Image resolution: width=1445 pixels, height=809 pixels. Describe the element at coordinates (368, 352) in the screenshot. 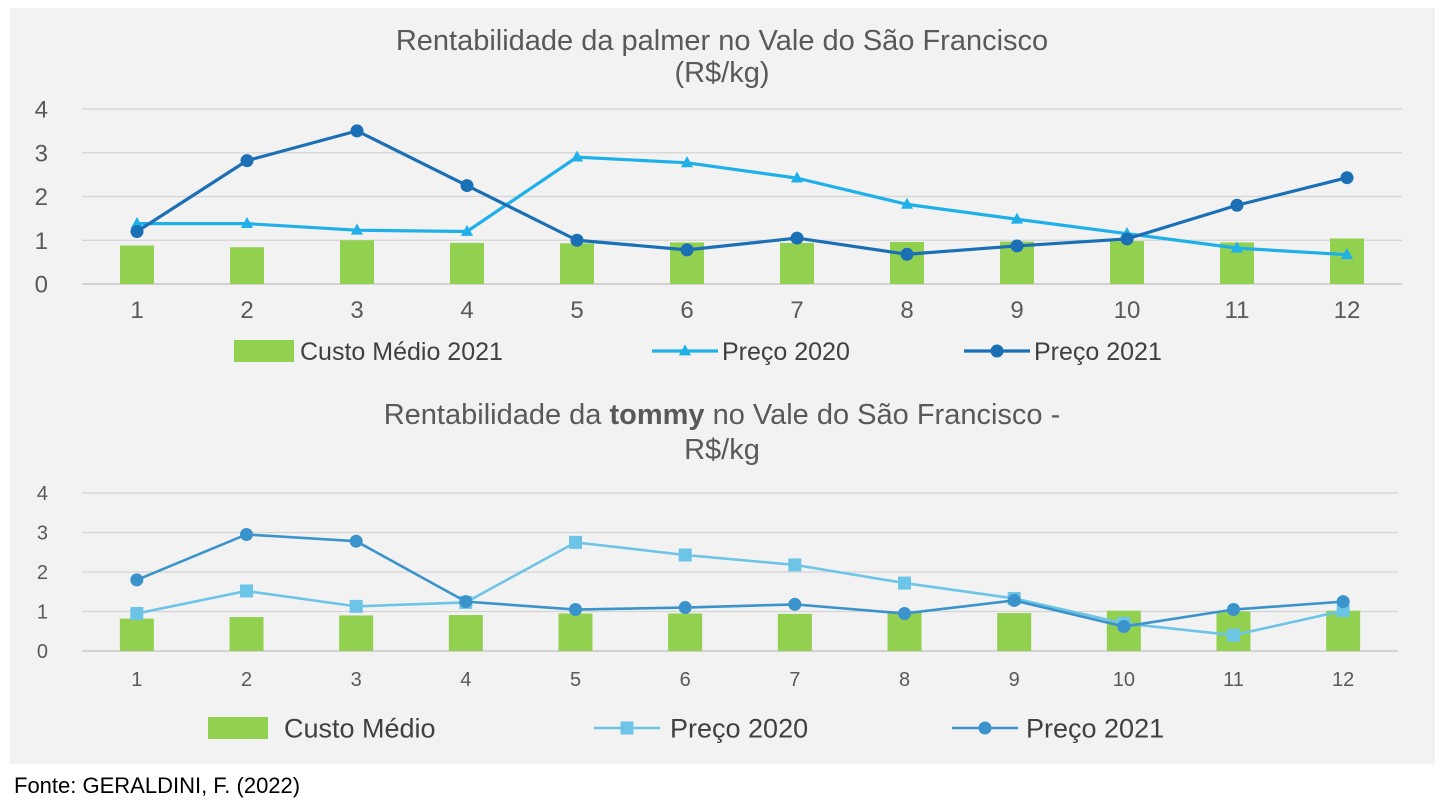

I see `legend-item: Custo Médio 2021` at that location.